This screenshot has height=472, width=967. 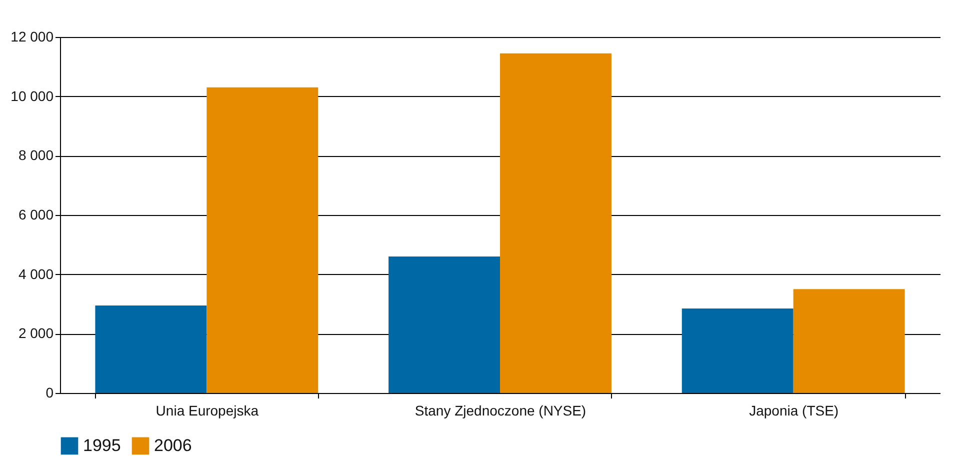 What do you see at coordinates (102, 445) in the screenshot?
I see `legend-label: 1995` at bounding box center [102, 445].